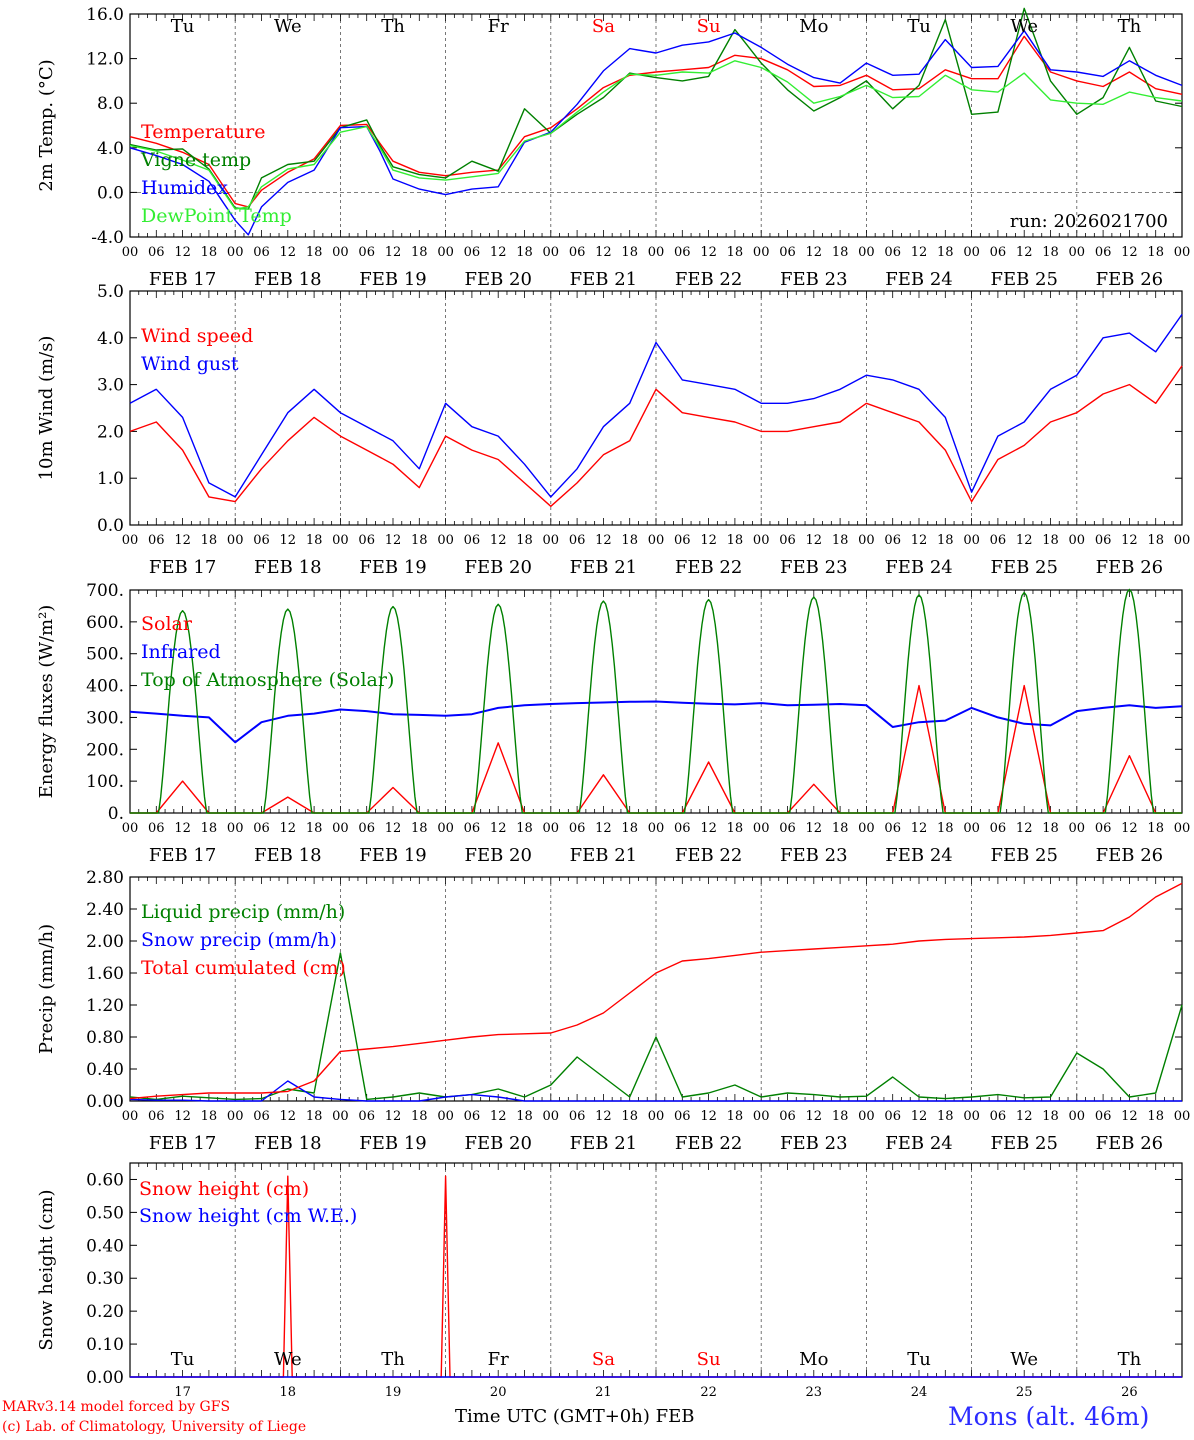 The width and height of the screenshot is (1194, 1440). Describe the element at coordinates (497, 567) in the screenshot. I see `wind-date-label: FEB 20` at that location.